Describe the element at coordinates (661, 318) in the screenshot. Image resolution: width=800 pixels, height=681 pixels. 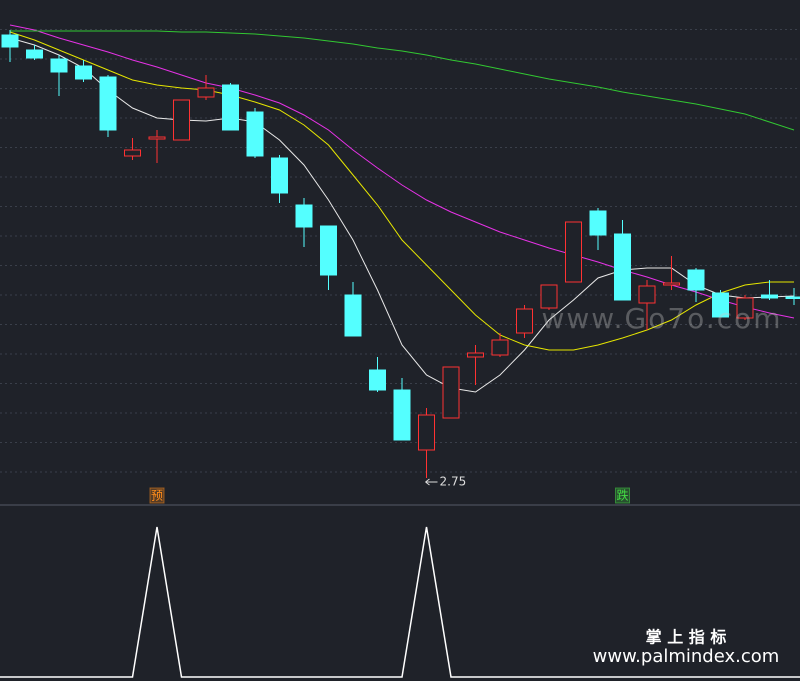
I see `watermark-site: www.Go7o.com` at that location.